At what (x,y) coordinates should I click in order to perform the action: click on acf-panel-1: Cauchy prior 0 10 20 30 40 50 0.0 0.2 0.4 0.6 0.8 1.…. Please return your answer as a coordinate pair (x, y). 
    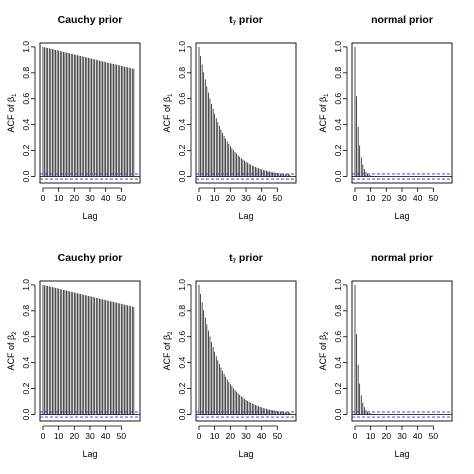
    Looking at the image, I should click on (73, 117).